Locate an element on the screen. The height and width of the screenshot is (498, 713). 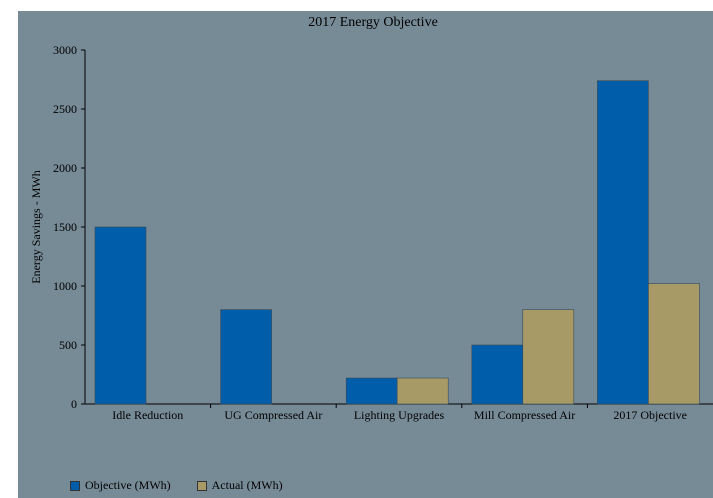
y-tick-label: 0 is located at coordinates (74, 404).